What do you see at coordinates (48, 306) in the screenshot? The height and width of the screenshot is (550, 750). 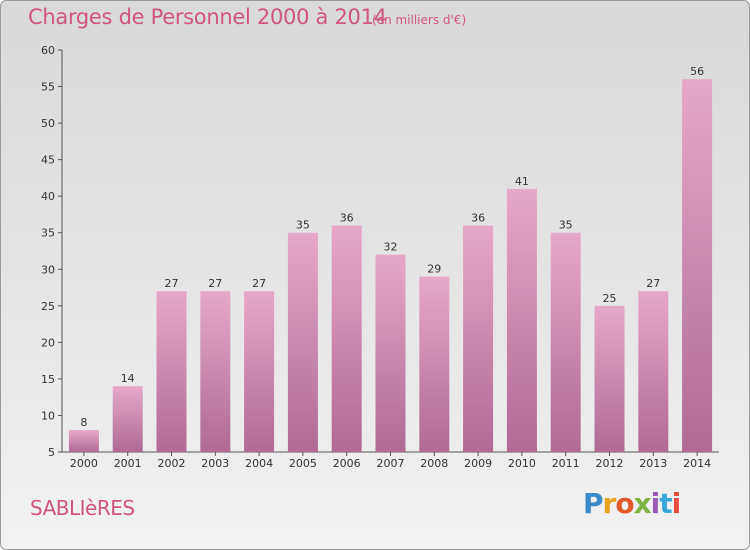 I see `y-tick-label: 25` at bounding box center [48, 306].